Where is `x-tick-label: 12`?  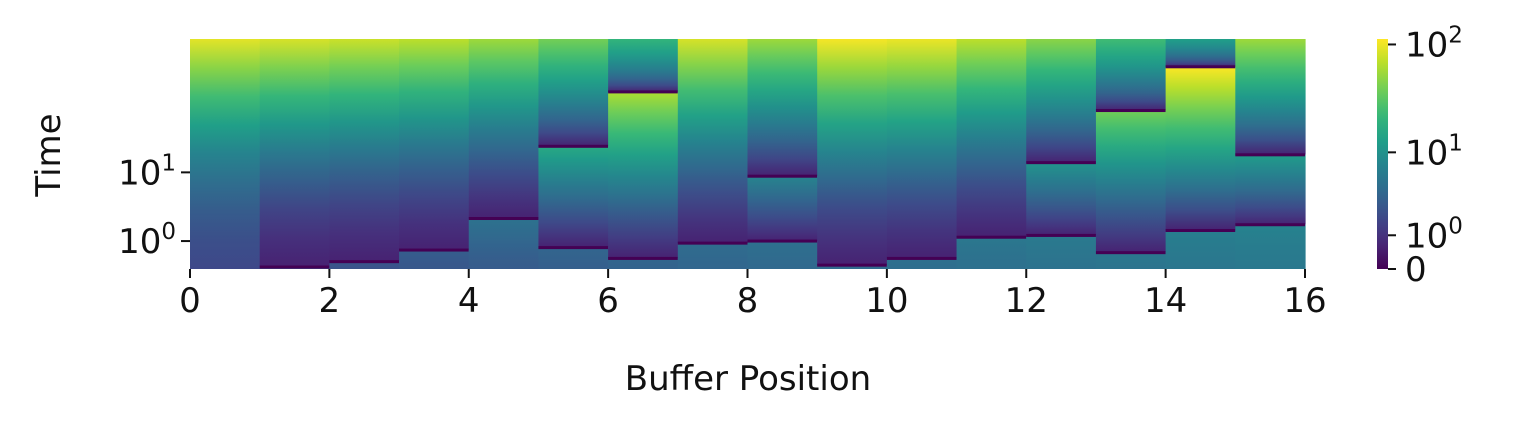 x-tick-label: 12 is located at coordinates (1026, 301).